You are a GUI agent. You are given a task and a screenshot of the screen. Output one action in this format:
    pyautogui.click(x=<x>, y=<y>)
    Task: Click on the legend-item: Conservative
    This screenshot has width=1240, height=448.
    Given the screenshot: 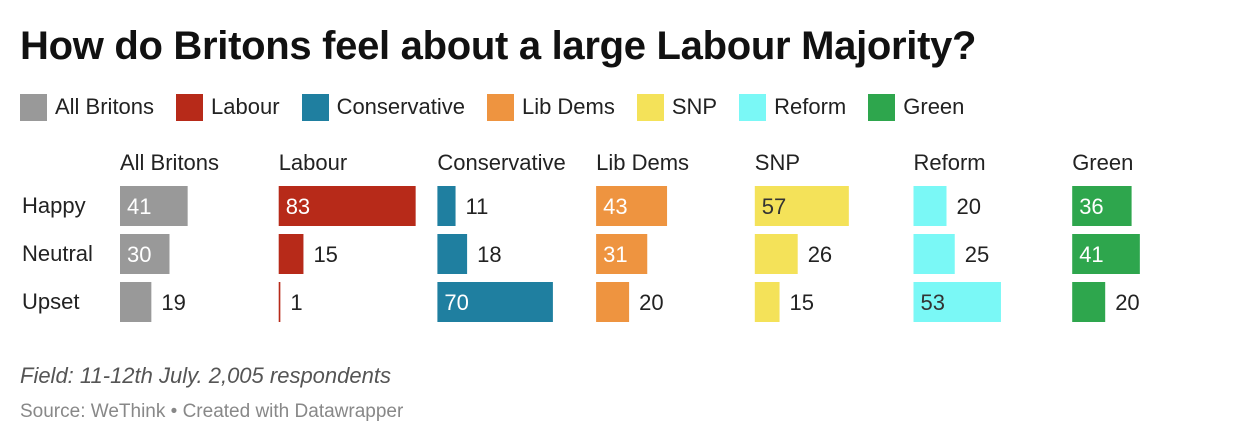 What is the action you would take?
    pyautogui.click(x=383, y=107)
    